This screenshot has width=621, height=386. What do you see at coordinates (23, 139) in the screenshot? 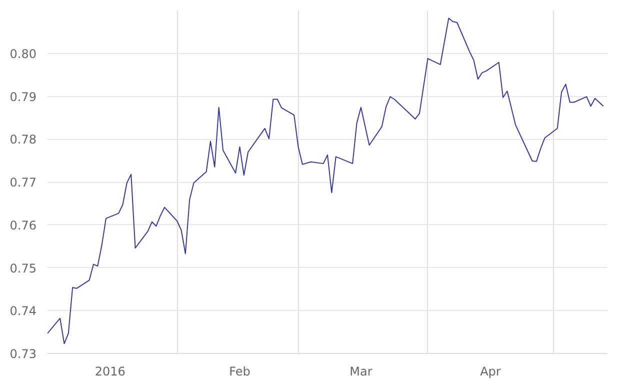
I see `y-tick-label: 0.78` at bounding box center [23, 139].